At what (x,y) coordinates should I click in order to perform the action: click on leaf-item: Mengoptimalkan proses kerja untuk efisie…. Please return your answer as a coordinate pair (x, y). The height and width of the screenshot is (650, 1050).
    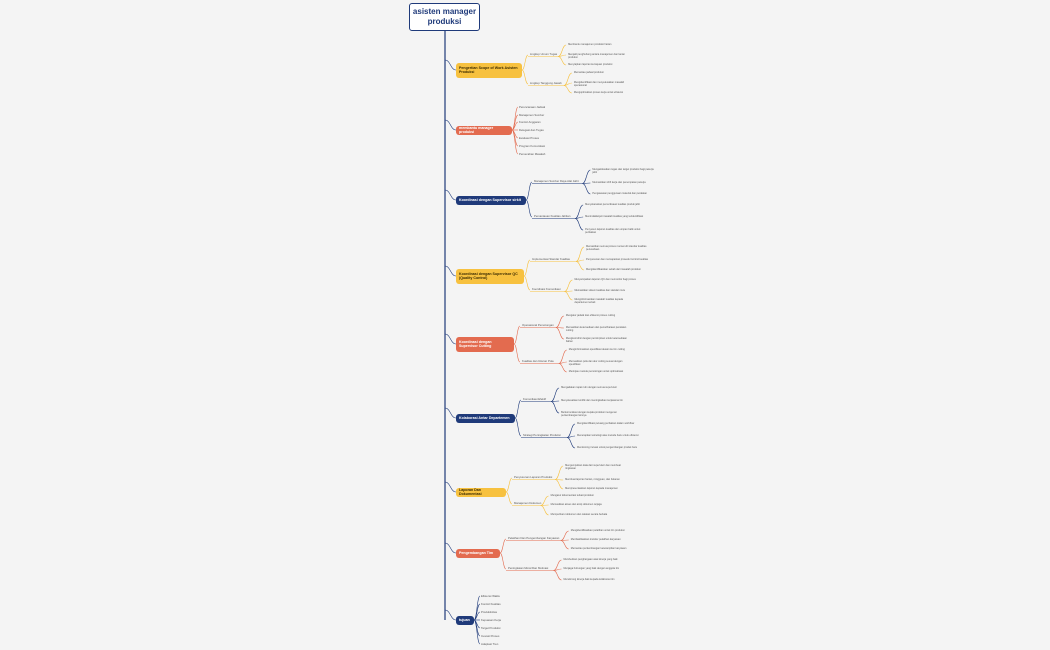
    Looking at the image, I should click on (598, 92).